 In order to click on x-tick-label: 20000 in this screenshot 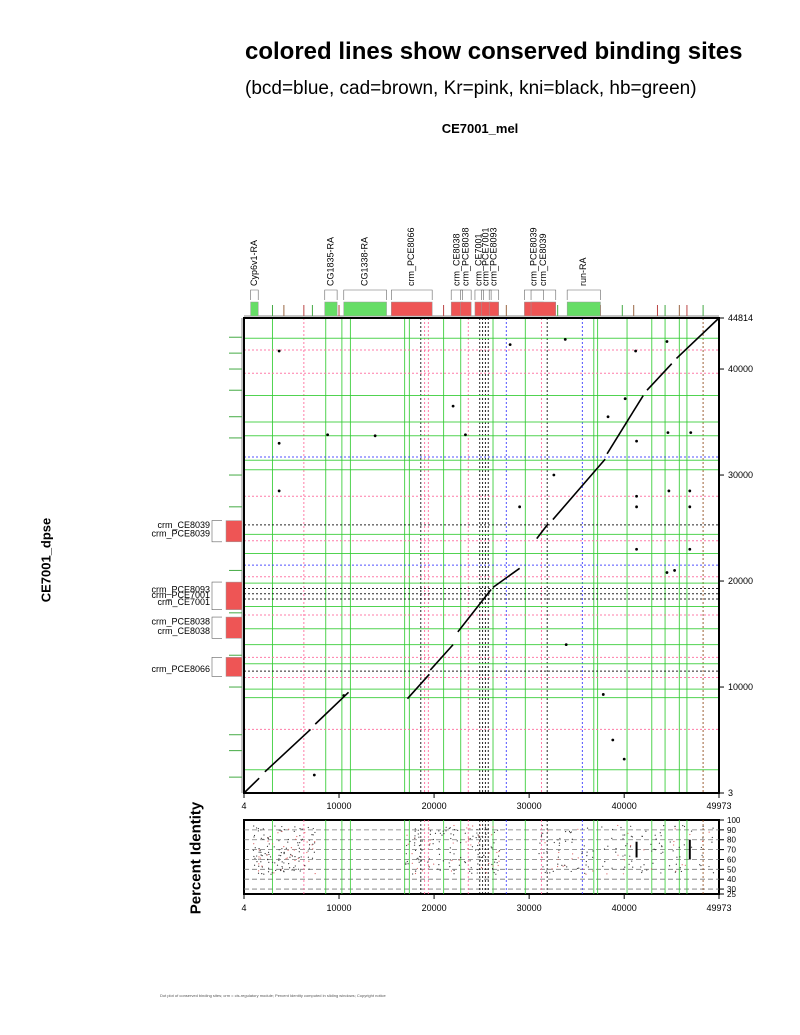, I will do `click(434, 806)`.